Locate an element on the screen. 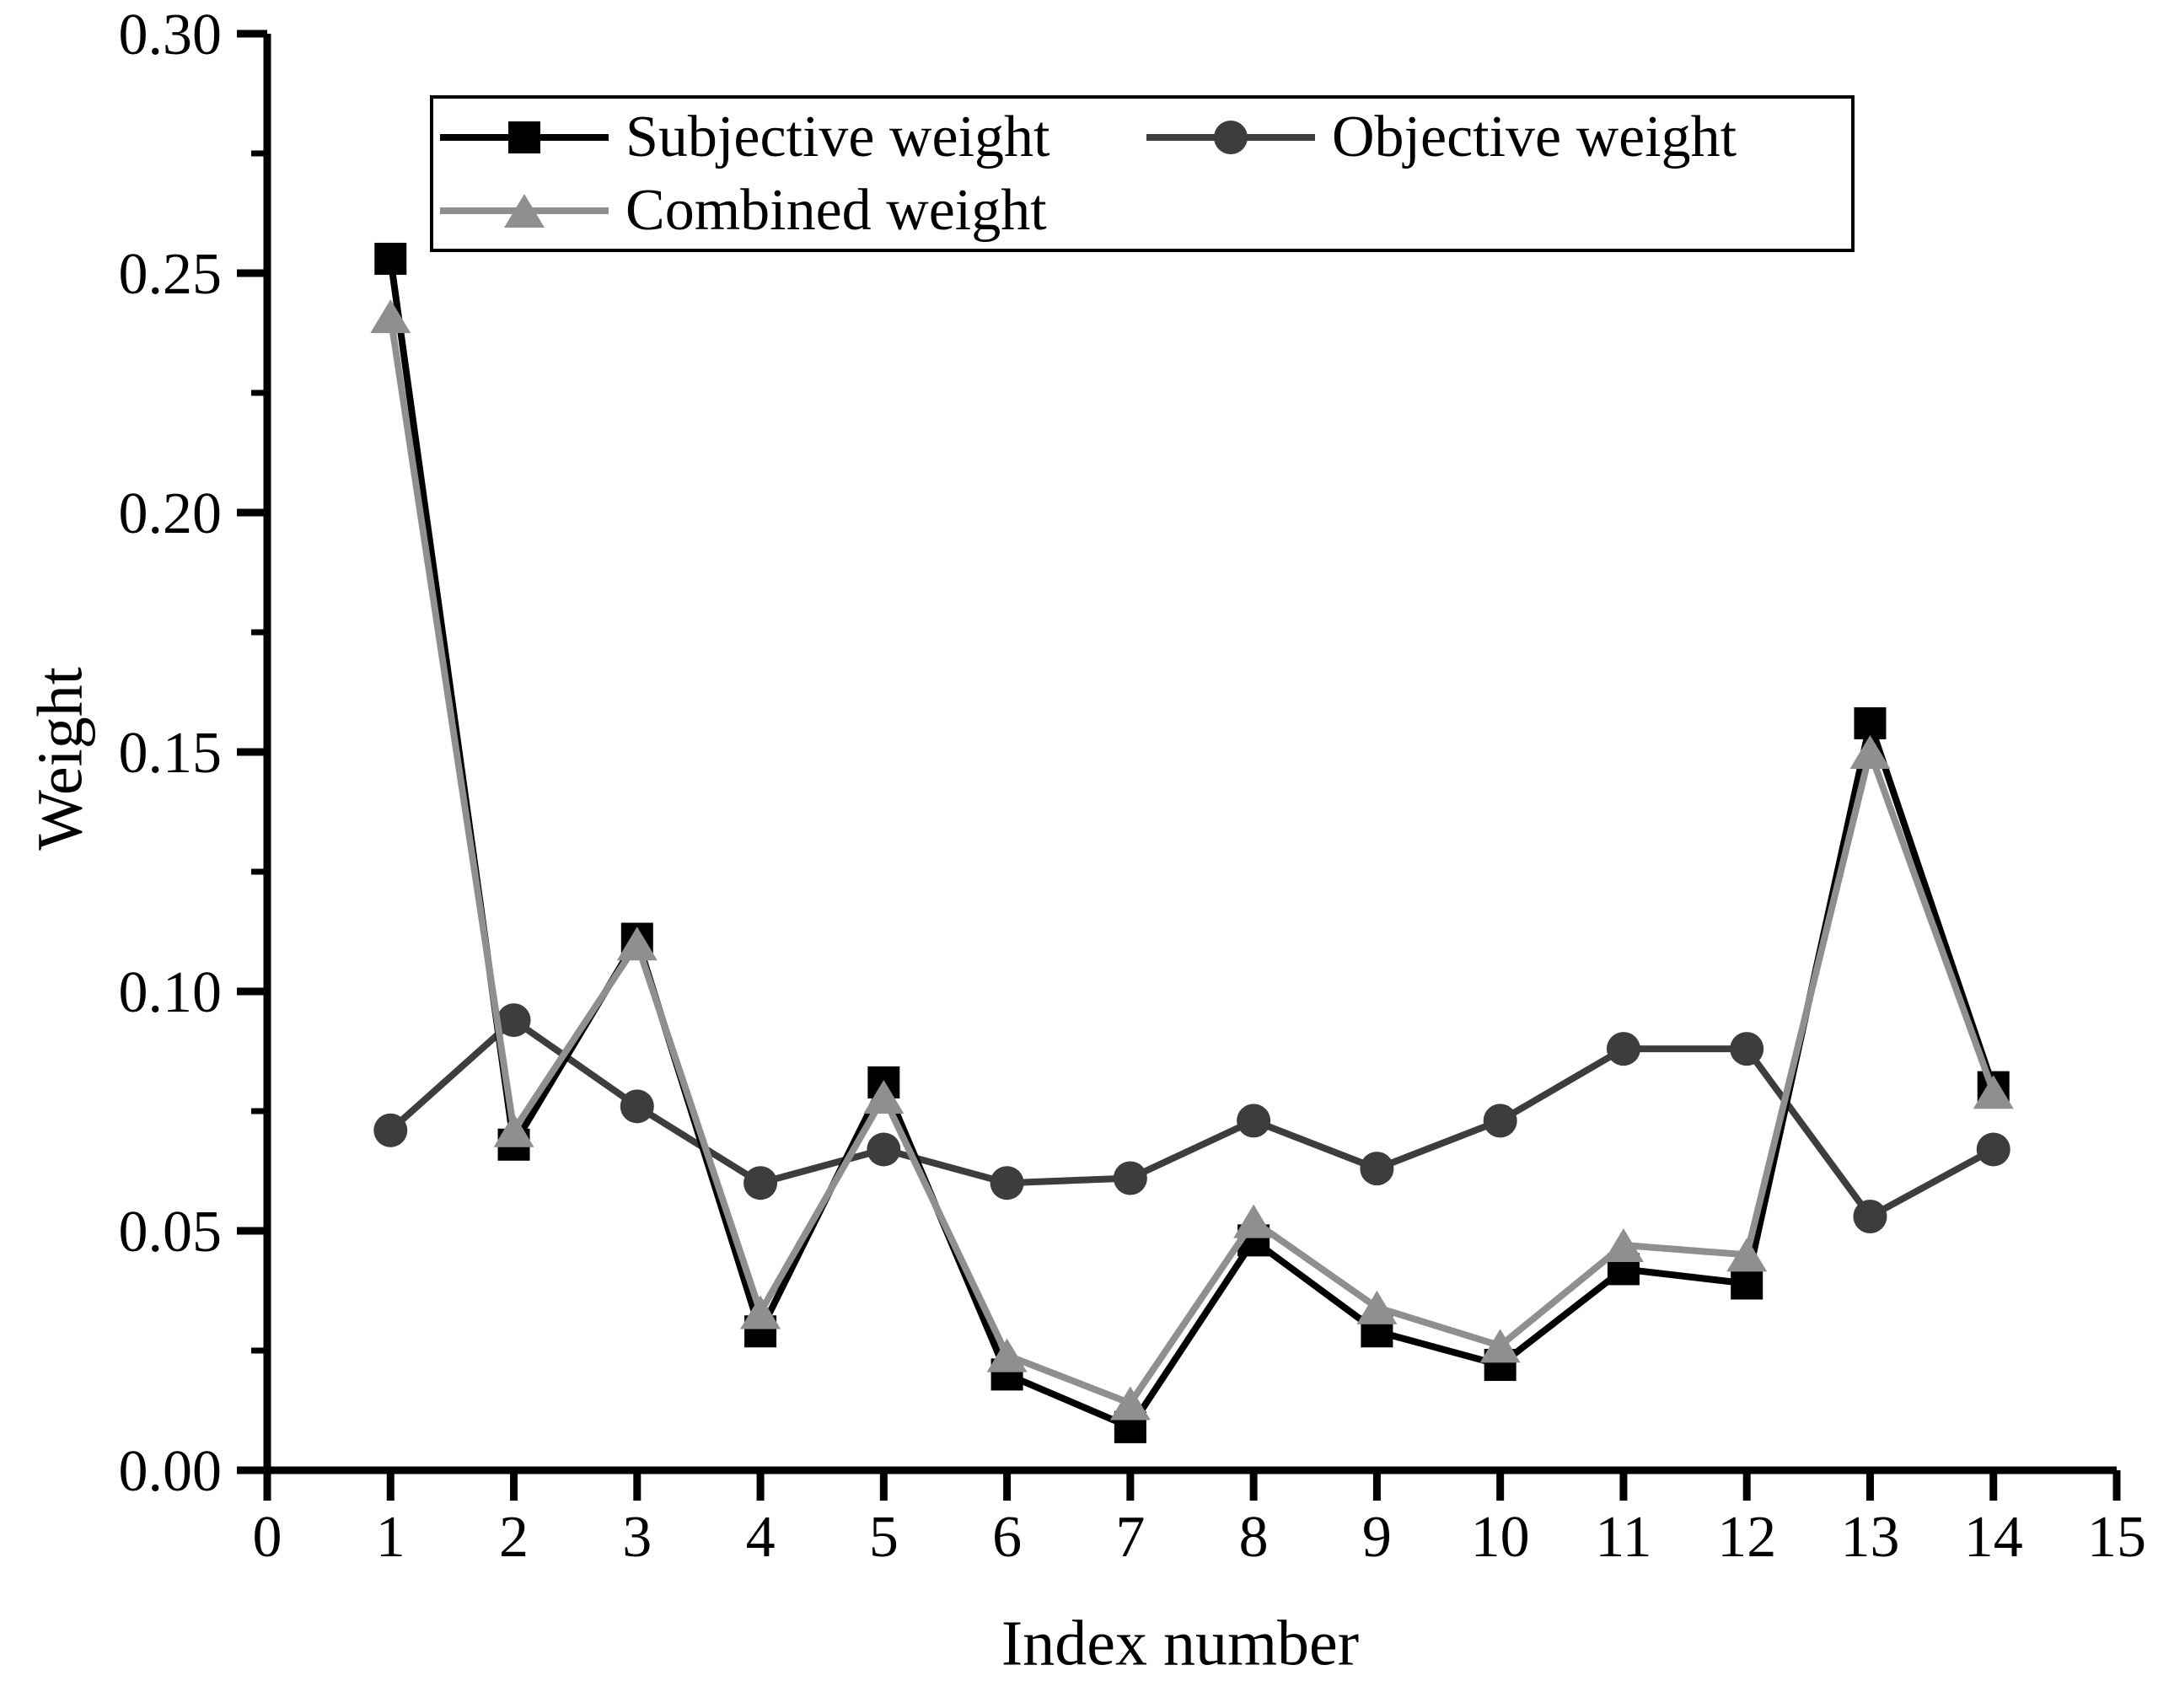  series-objective-weight is located at coordinates (1191, 1118).